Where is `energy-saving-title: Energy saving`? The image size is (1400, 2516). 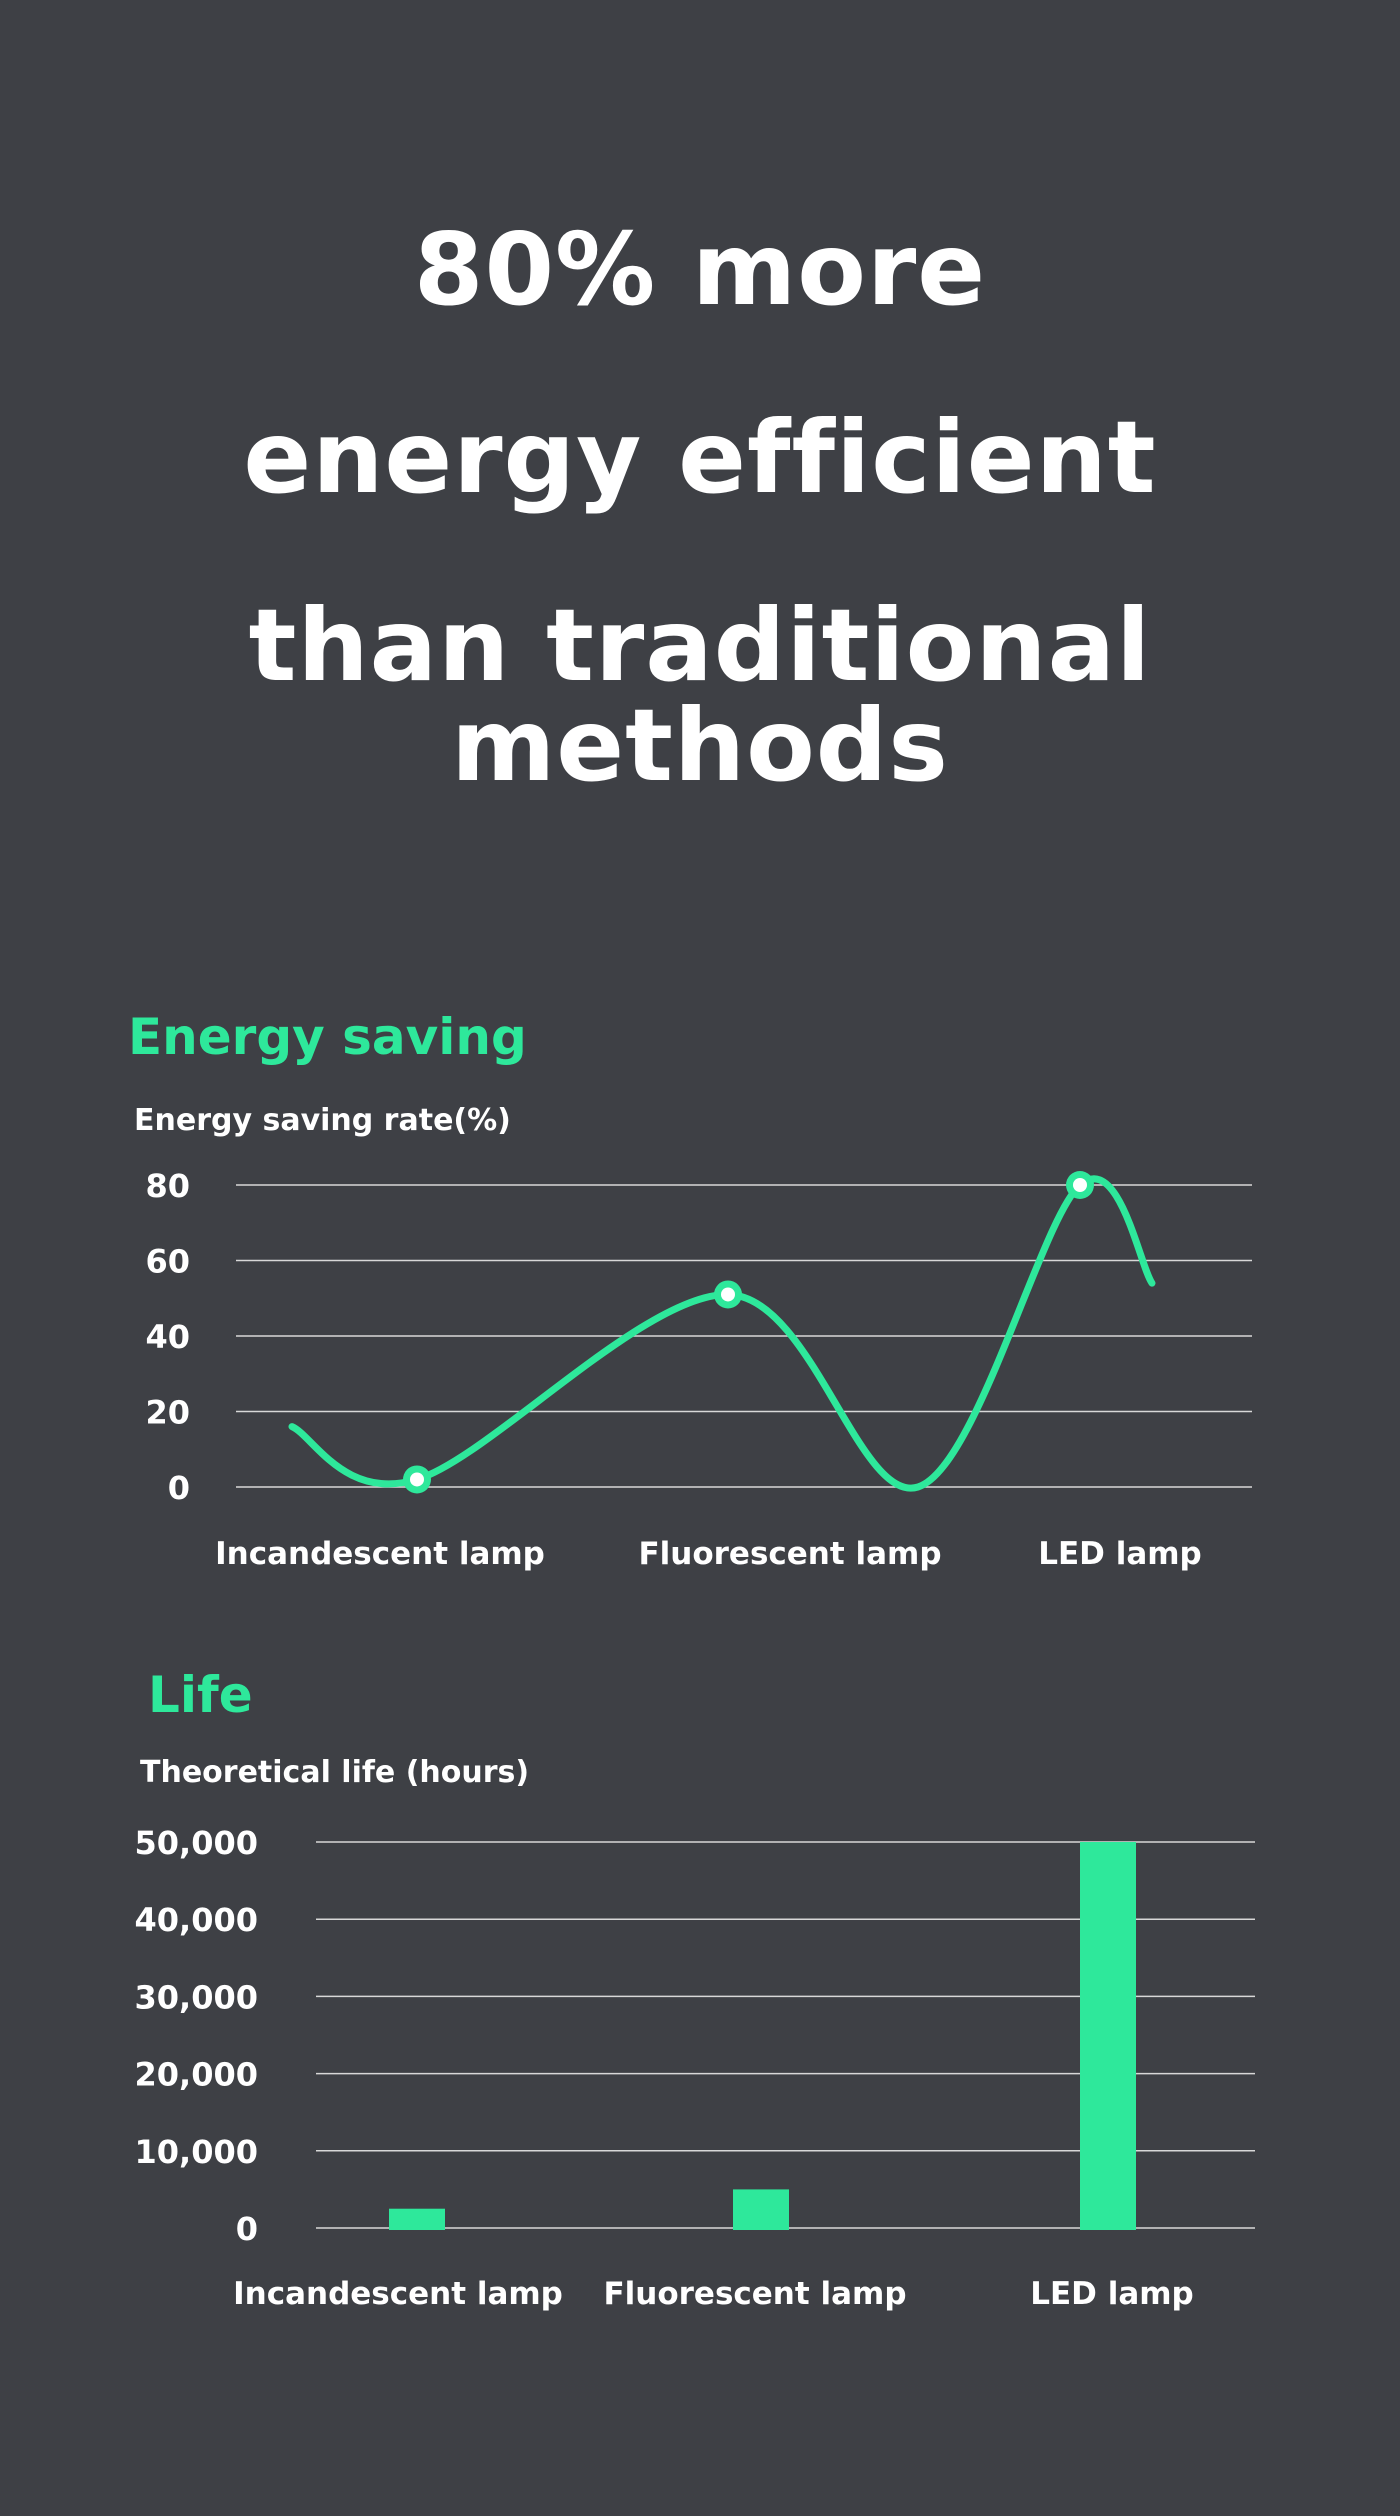 energy-saving-title: Energy saving is located at coordinates (327, 1037).